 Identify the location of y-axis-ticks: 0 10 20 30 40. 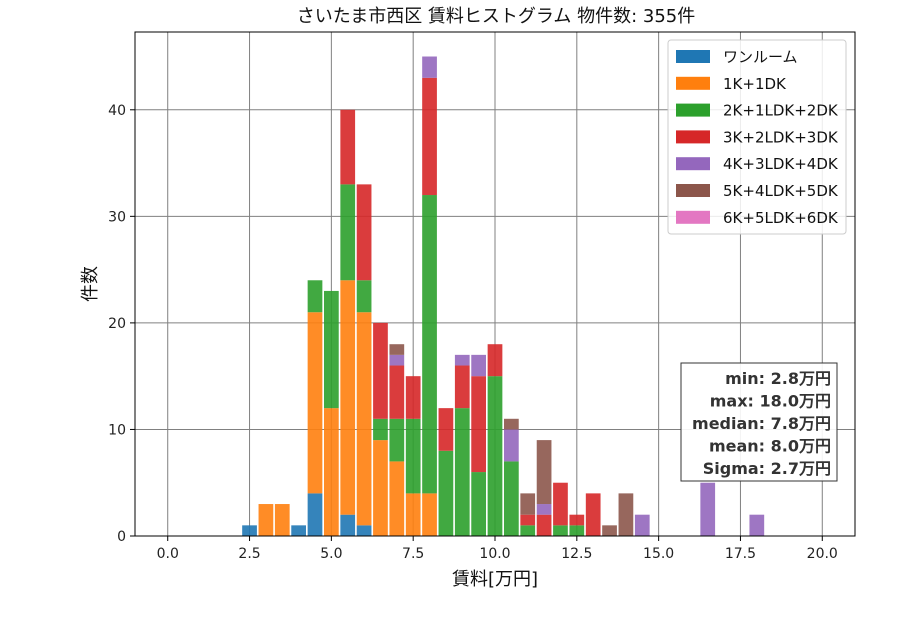
(121, 324).